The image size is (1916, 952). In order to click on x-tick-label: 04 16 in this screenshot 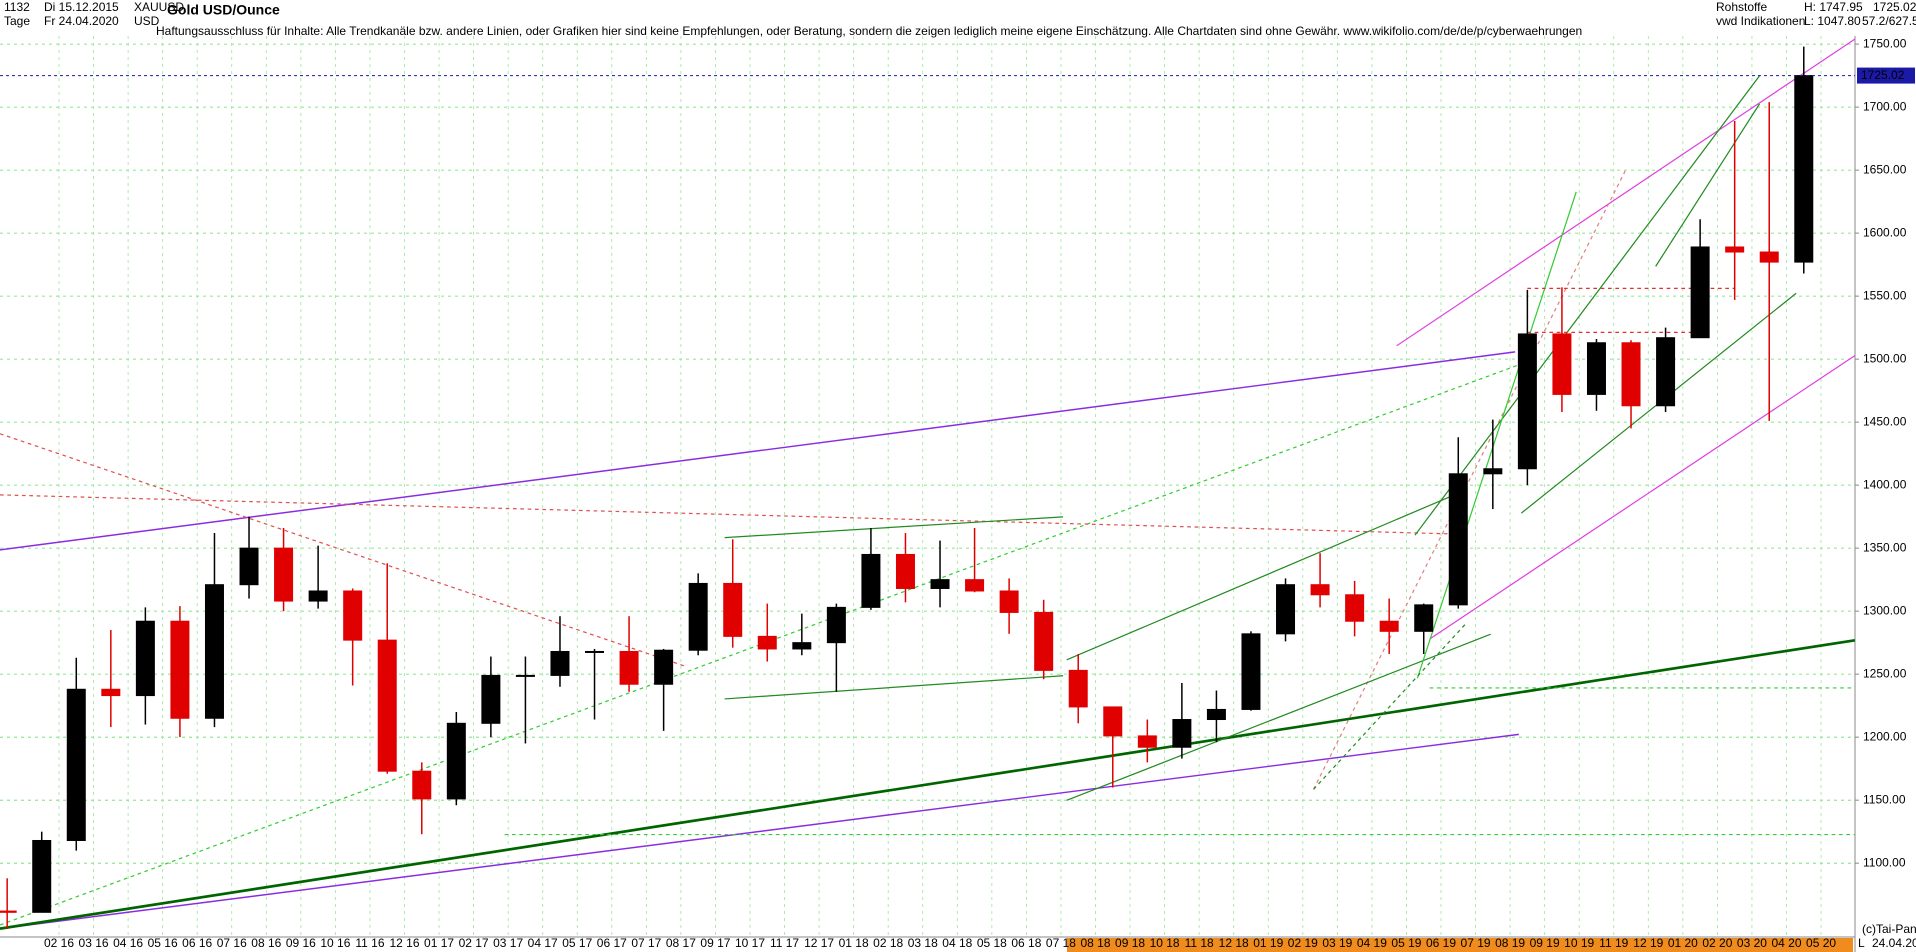, I will do `click(128, 943)`.